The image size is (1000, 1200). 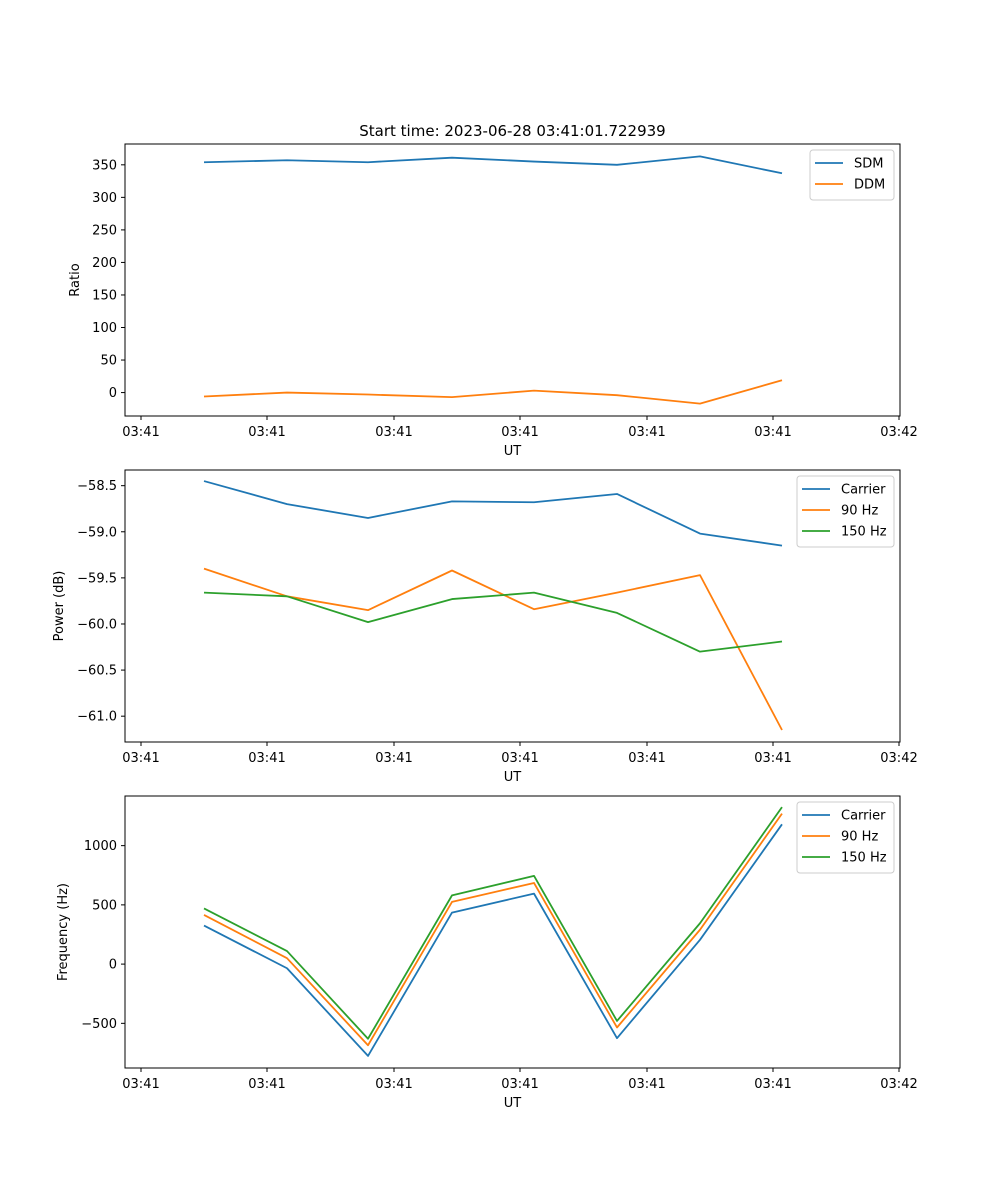 I want to click on y-tick-label: 350, so click(x=104, y=165).